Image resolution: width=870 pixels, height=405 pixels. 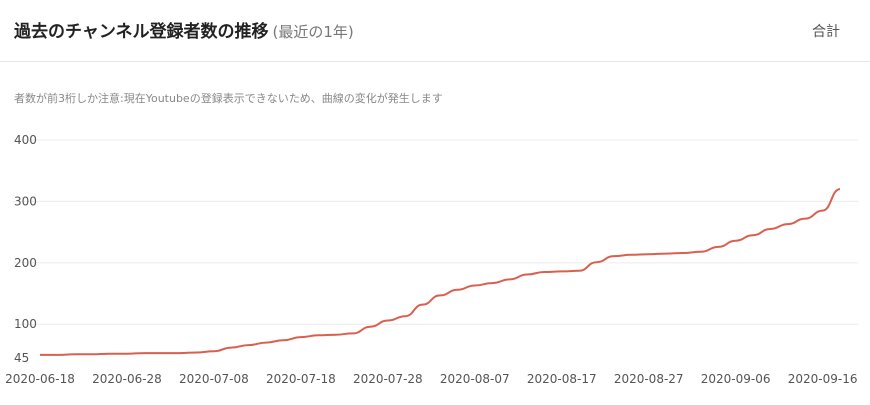 I want to click on x-tick-label: 2020-08-17, so click(x=562, y=379).